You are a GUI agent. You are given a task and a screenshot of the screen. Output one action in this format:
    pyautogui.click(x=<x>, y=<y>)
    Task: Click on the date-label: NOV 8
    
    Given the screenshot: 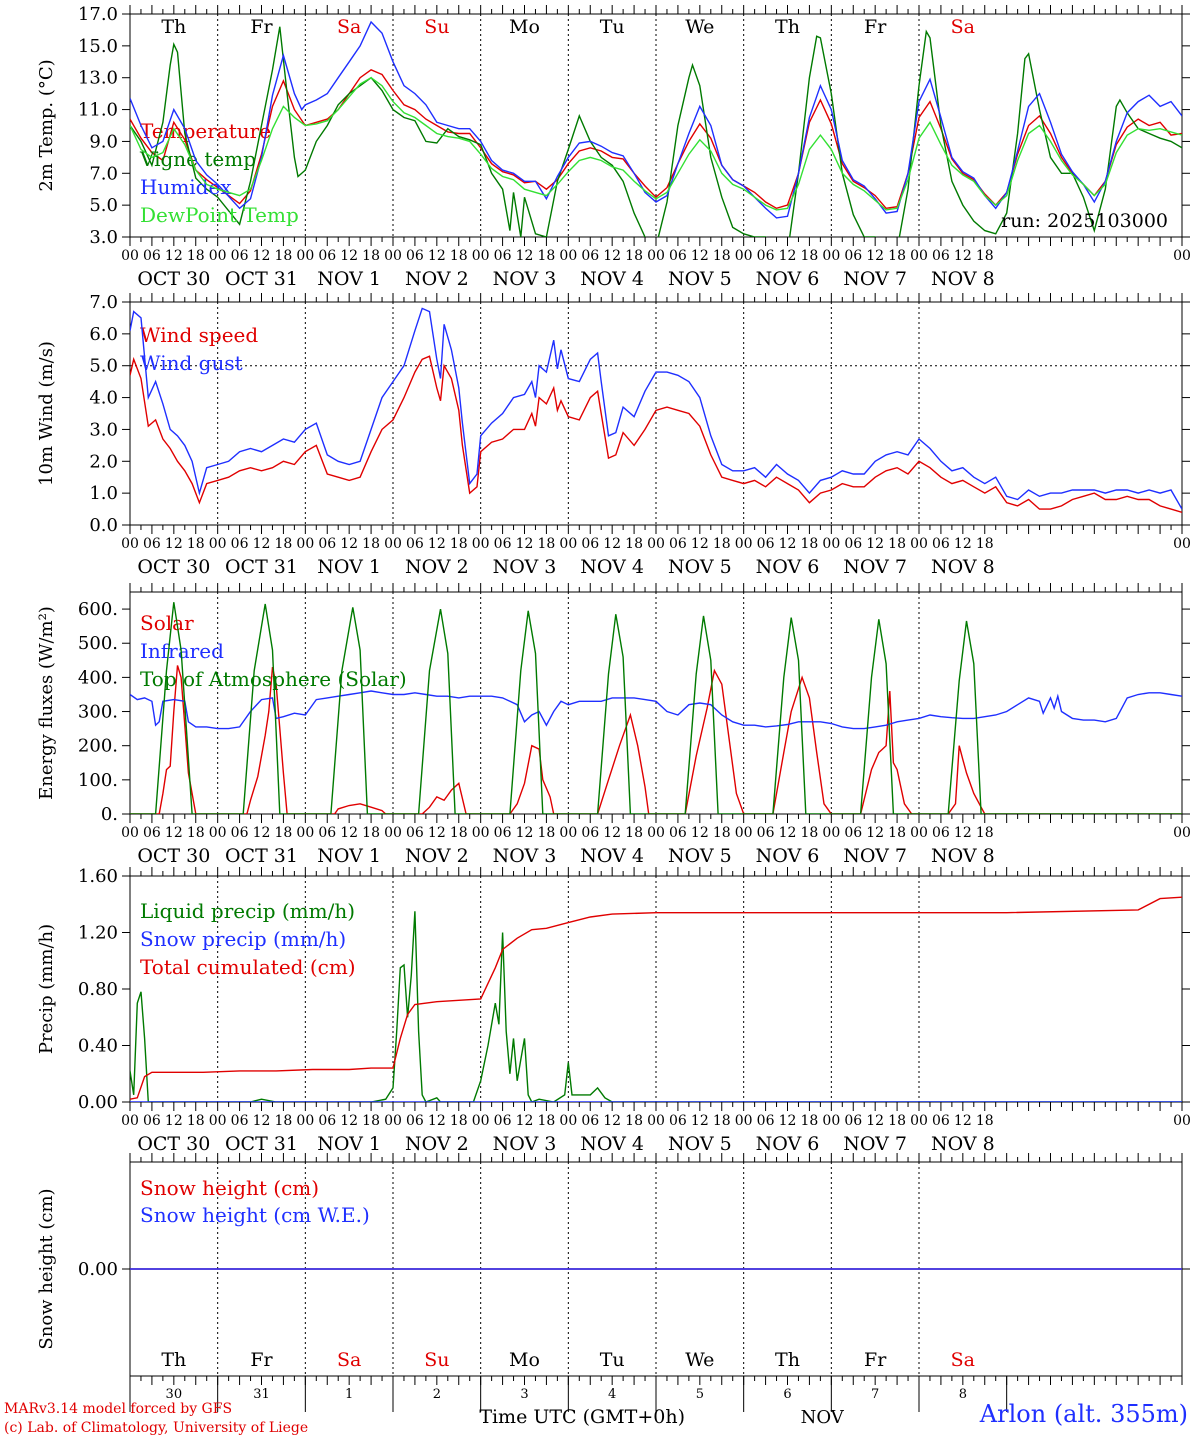 What is the action you would take?
    pyautogui.click(x=963, y=1144)
    